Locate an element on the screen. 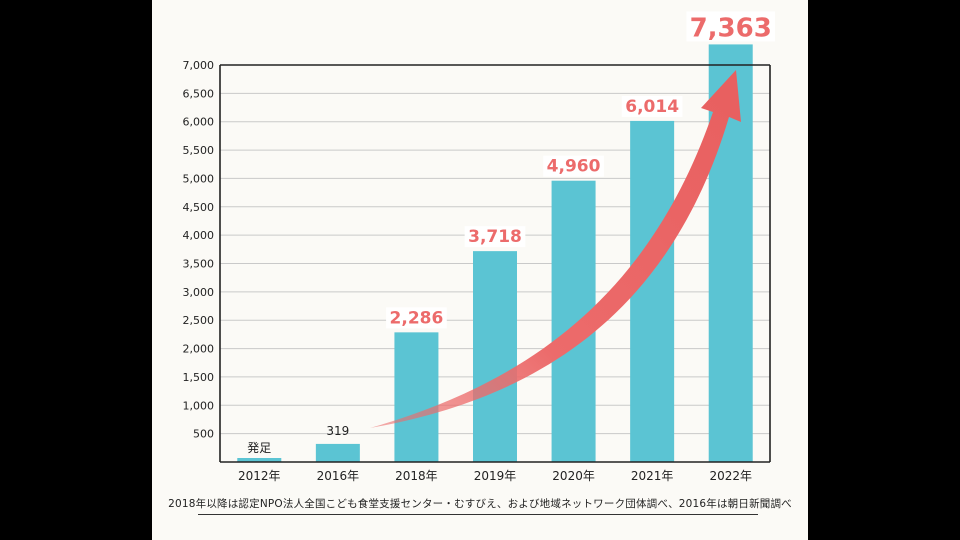 Image resolution: width=960 pixels, height=540 pixels. y-tick-label: 3,500 is located at coordinates (199, 264).